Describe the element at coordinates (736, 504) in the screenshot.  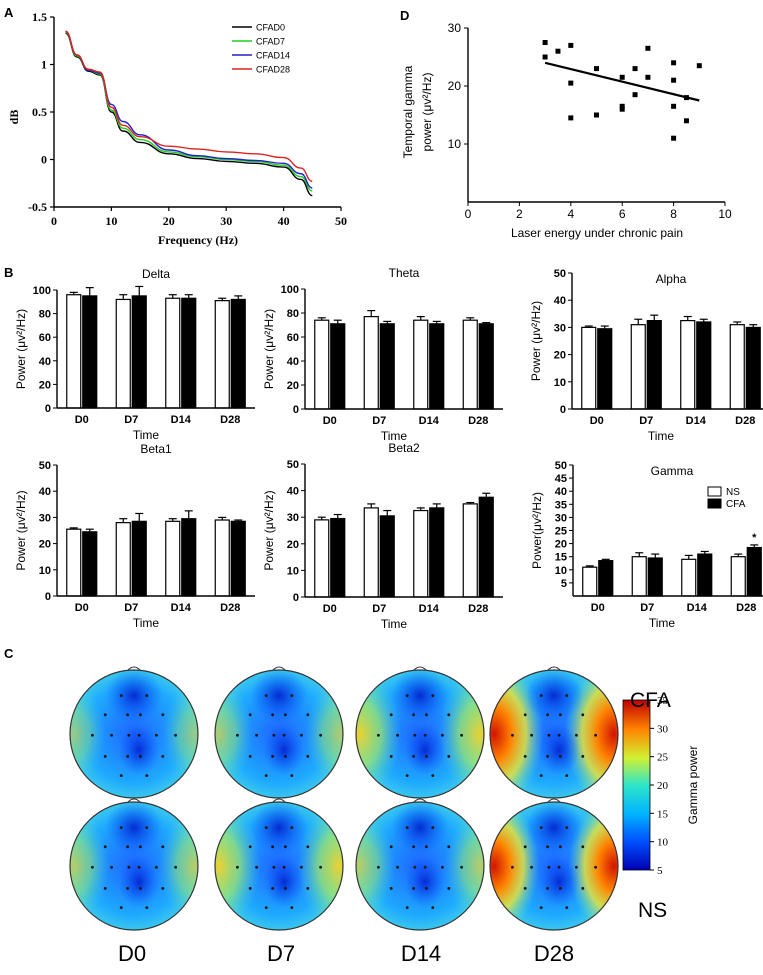
I see `legend-label-cfa: CFA` at that location.